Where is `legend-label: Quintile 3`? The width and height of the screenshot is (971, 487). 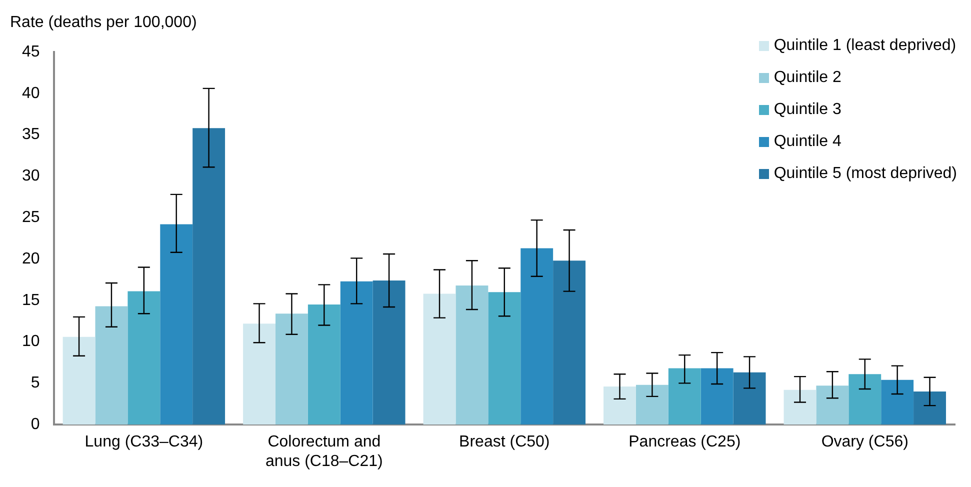
legend-label: Quintile 3 is located at coordinates (808, 110).